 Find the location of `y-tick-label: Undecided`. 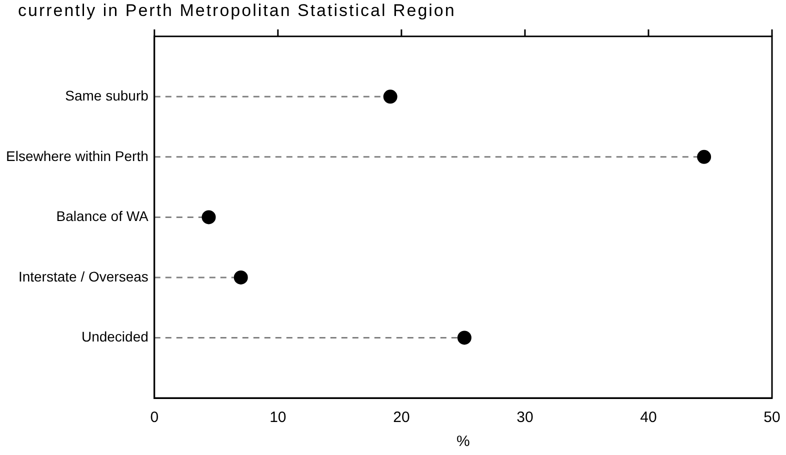

y-tick-label: Undecided is located at coordinates (114, 336).